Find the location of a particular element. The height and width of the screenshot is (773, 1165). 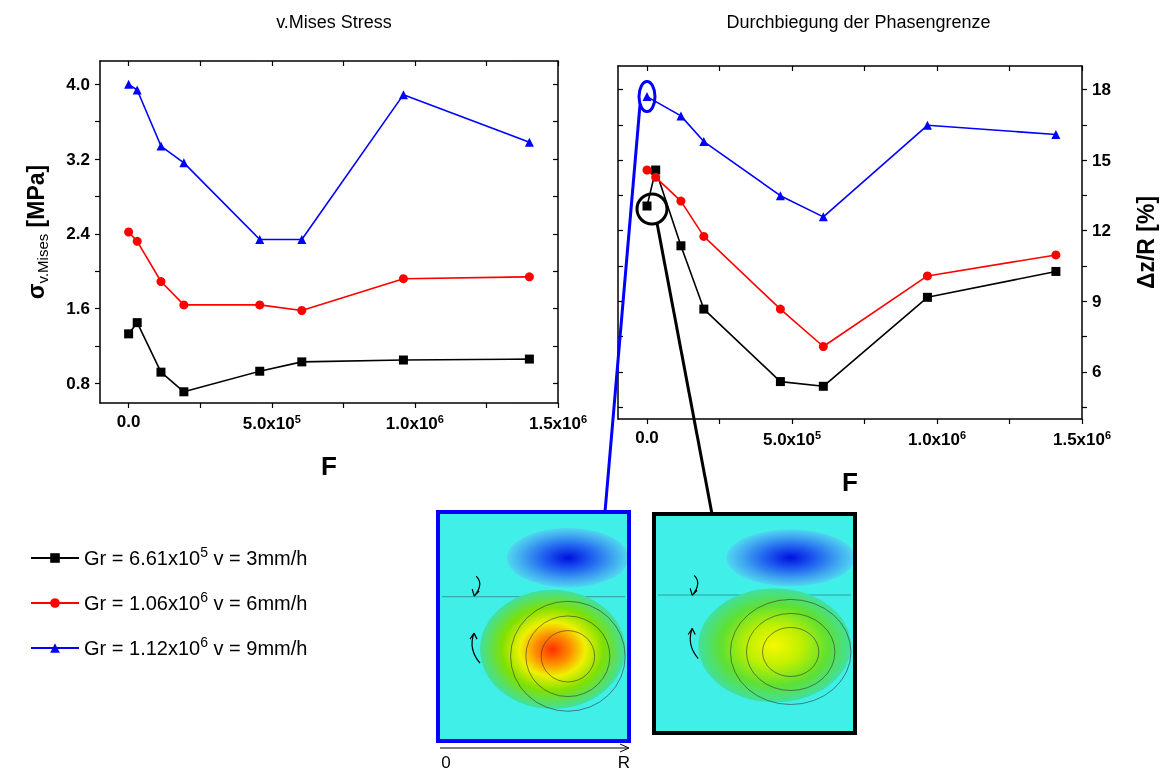

y2-tick-label: 15 is located at coordinates (1101, 160).